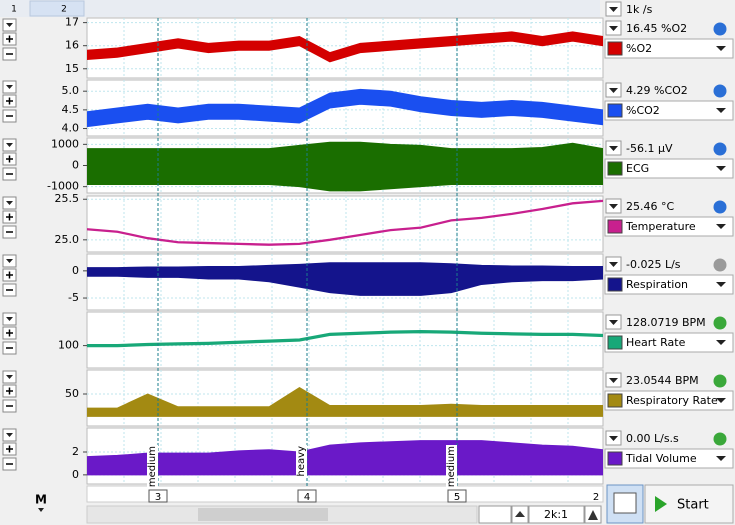 The height and width of the screenshot is (525, 735). What do you see at coordinates (649, 148) in the screenshot?
I see `channel-reading: -56.1 µV` at bounding box center [649, 148].